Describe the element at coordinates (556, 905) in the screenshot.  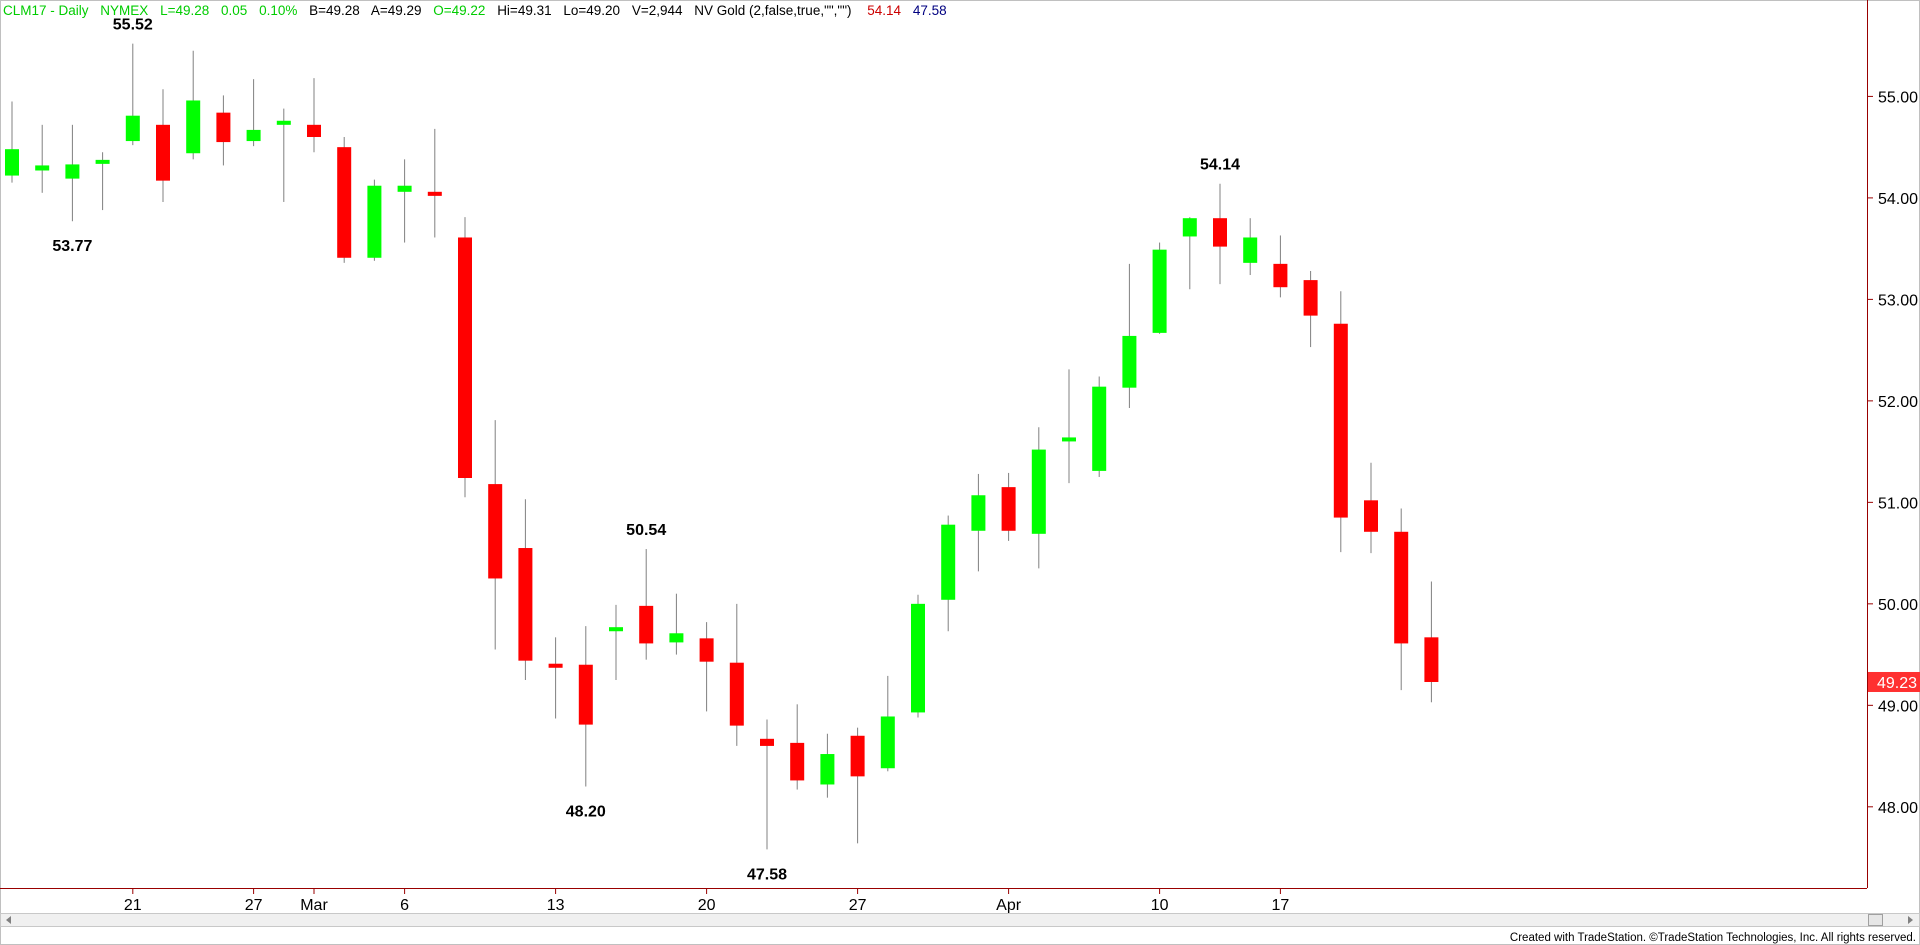
I see `x-tick-label: 13` at that location.